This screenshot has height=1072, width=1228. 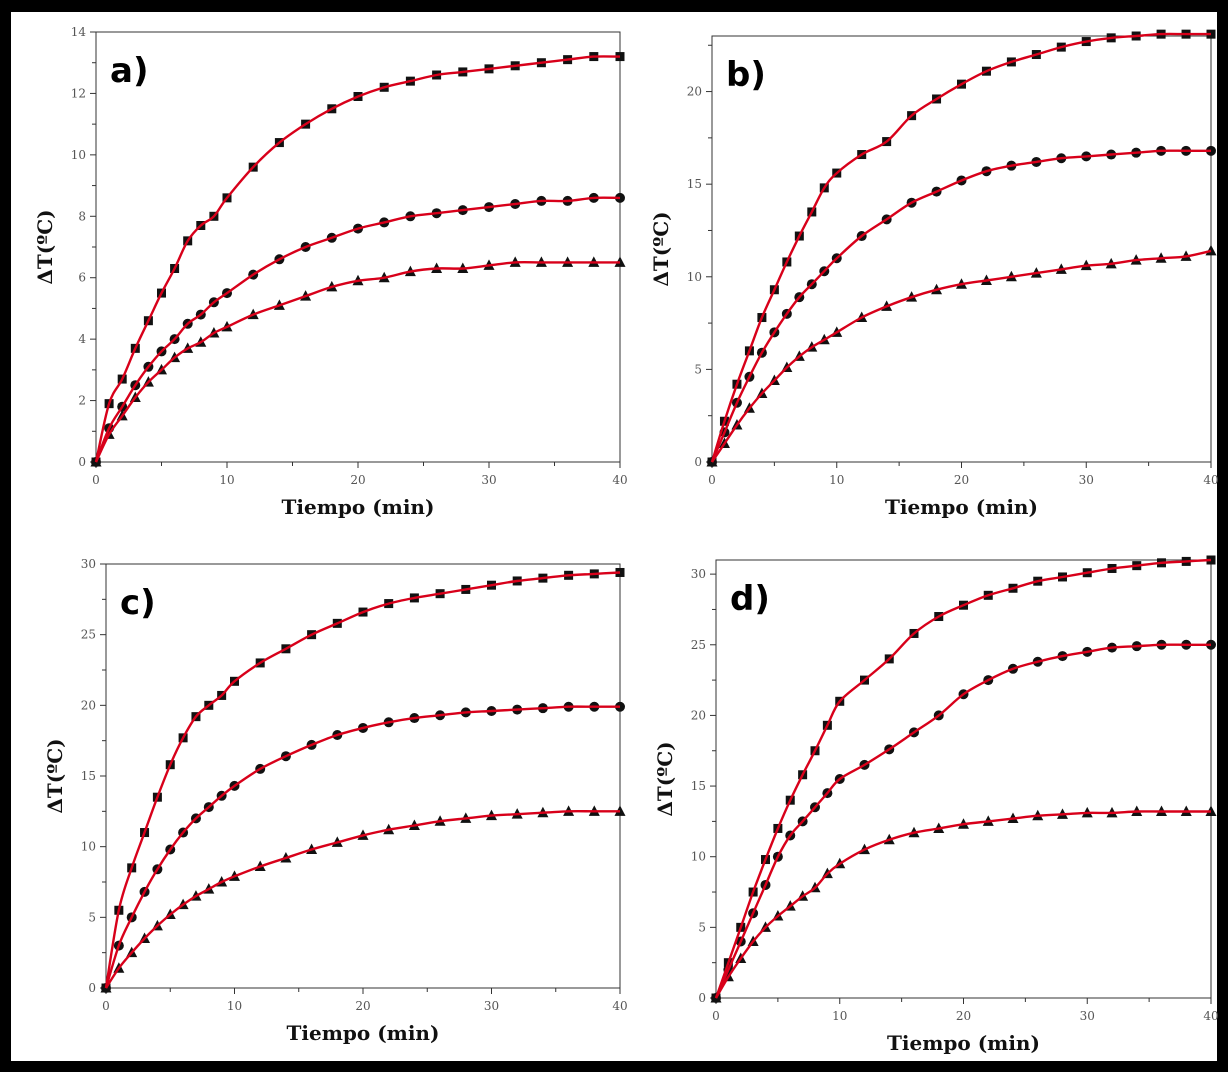 I want to click on y-tick-label: 2, so click(x=82, y=401).